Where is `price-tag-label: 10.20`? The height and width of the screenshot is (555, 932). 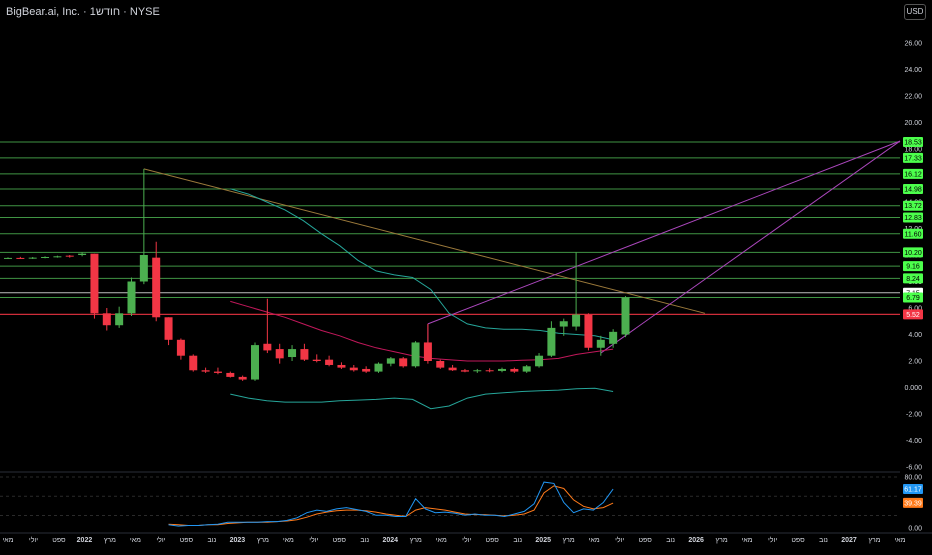
price-tag-label: 10.20 is located at coordinates (913, 253).